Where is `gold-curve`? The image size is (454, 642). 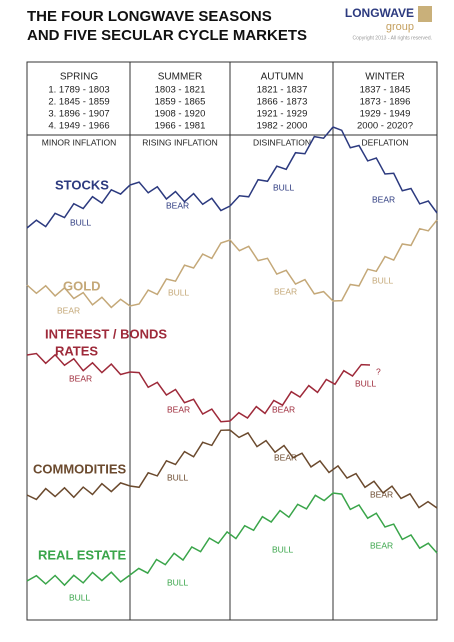
gold-curve is located at coordinates (232, 264).